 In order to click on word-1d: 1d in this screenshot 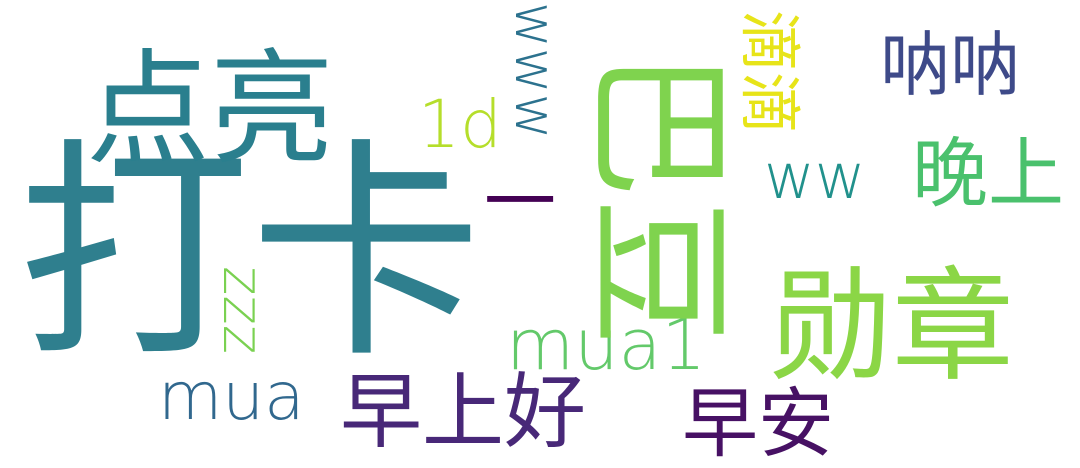, I will do `click(460, 124)`.